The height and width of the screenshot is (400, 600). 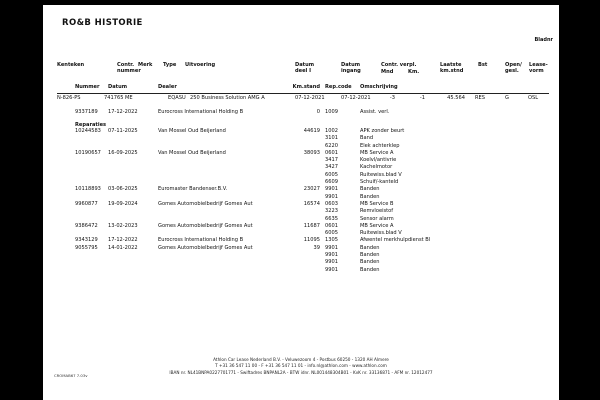 I want to click on cell-descr: MB Service A, so click(x=377, y=225).